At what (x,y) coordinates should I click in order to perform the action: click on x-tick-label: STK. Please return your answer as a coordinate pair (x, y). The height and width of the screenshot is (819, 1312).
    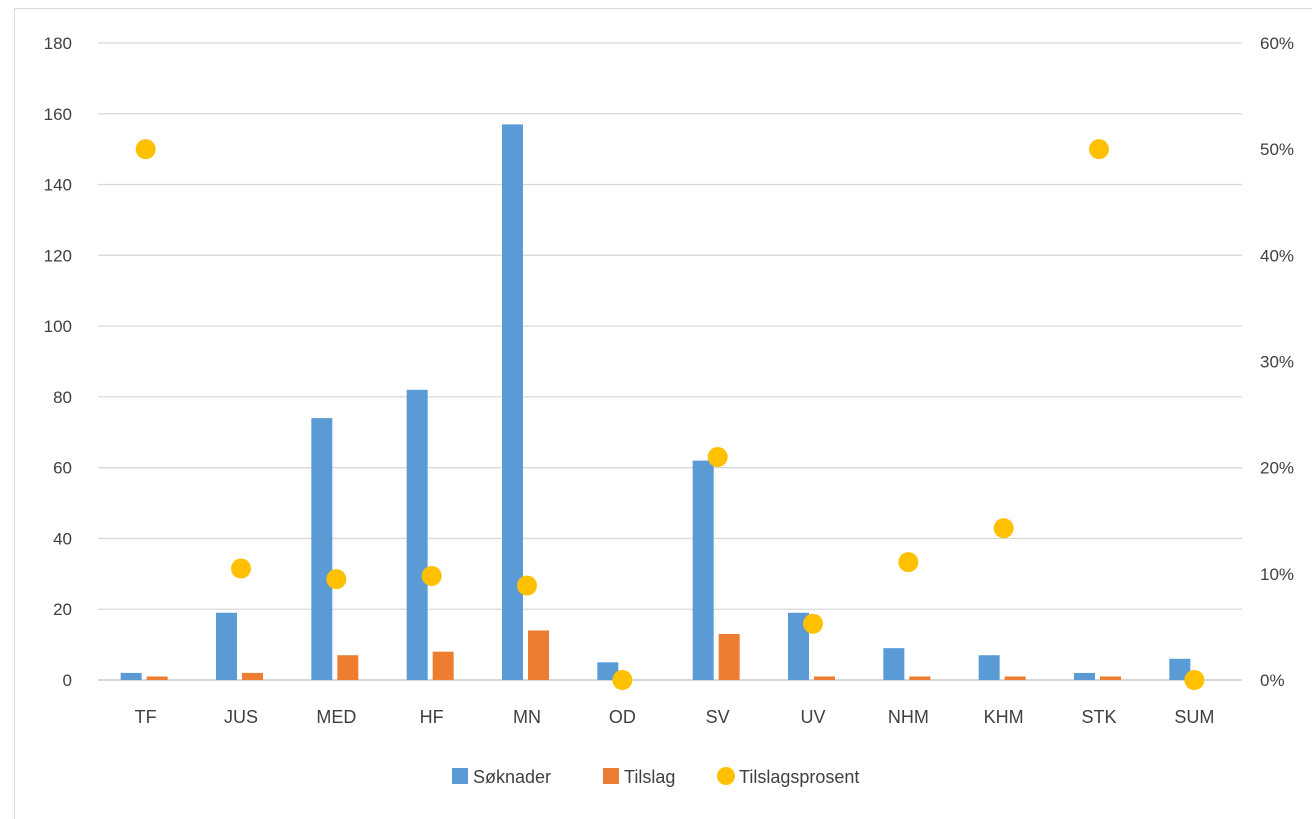
    Looking at the image, I should click on (1098, 717).